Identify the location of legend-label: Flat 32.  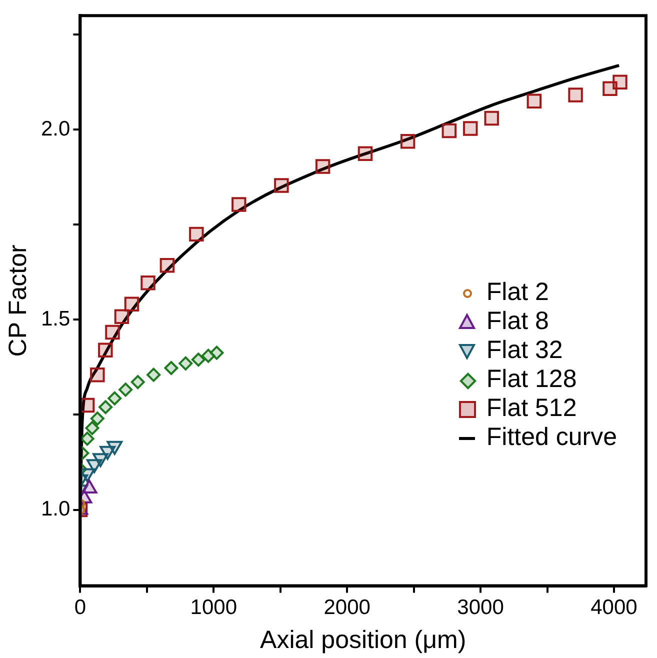
(524, 350).